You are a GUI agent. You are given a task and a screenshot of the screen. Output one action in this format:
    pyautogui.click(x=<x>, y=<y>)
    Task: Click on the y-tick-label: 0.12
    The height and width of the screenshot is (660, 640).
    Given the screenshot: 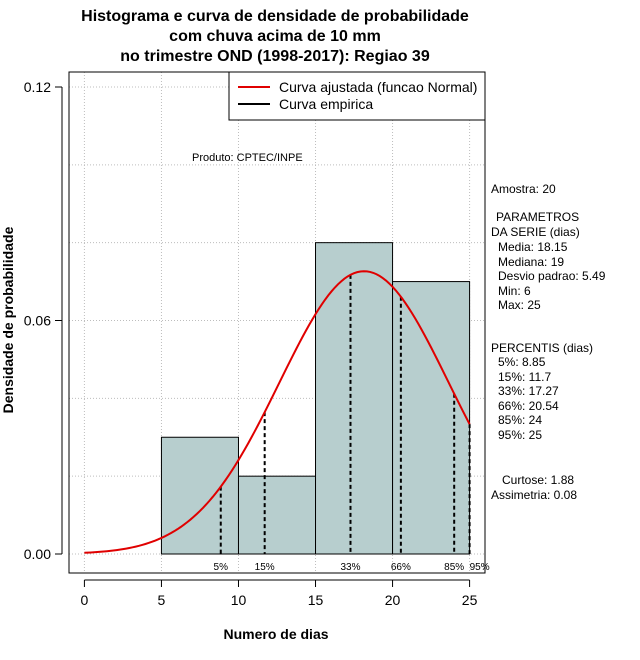 What is the action you would take?
    pyautogui.click(x=37, y=87)
    